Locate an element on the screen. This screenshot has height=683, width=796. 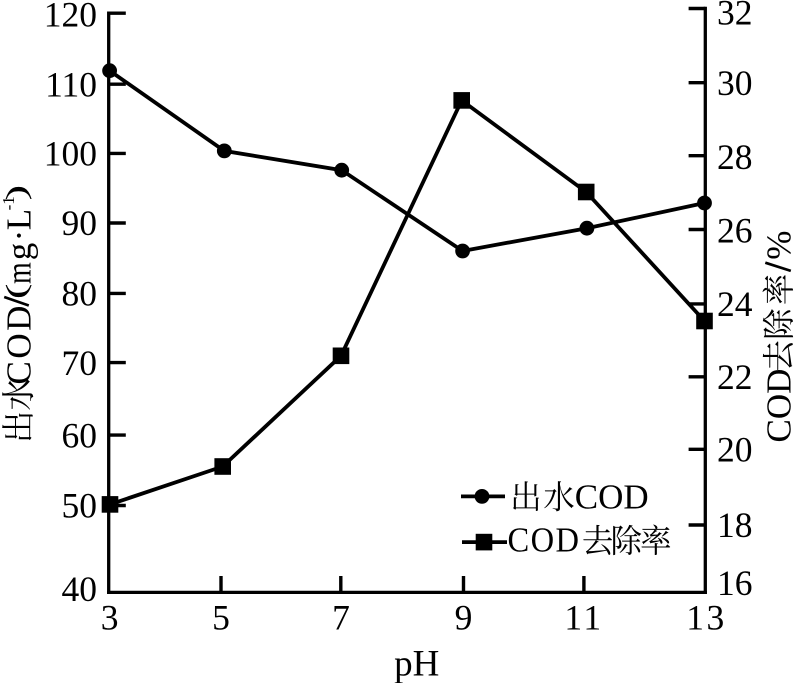
svg-text: 22 is located at coordinates (735, 377).